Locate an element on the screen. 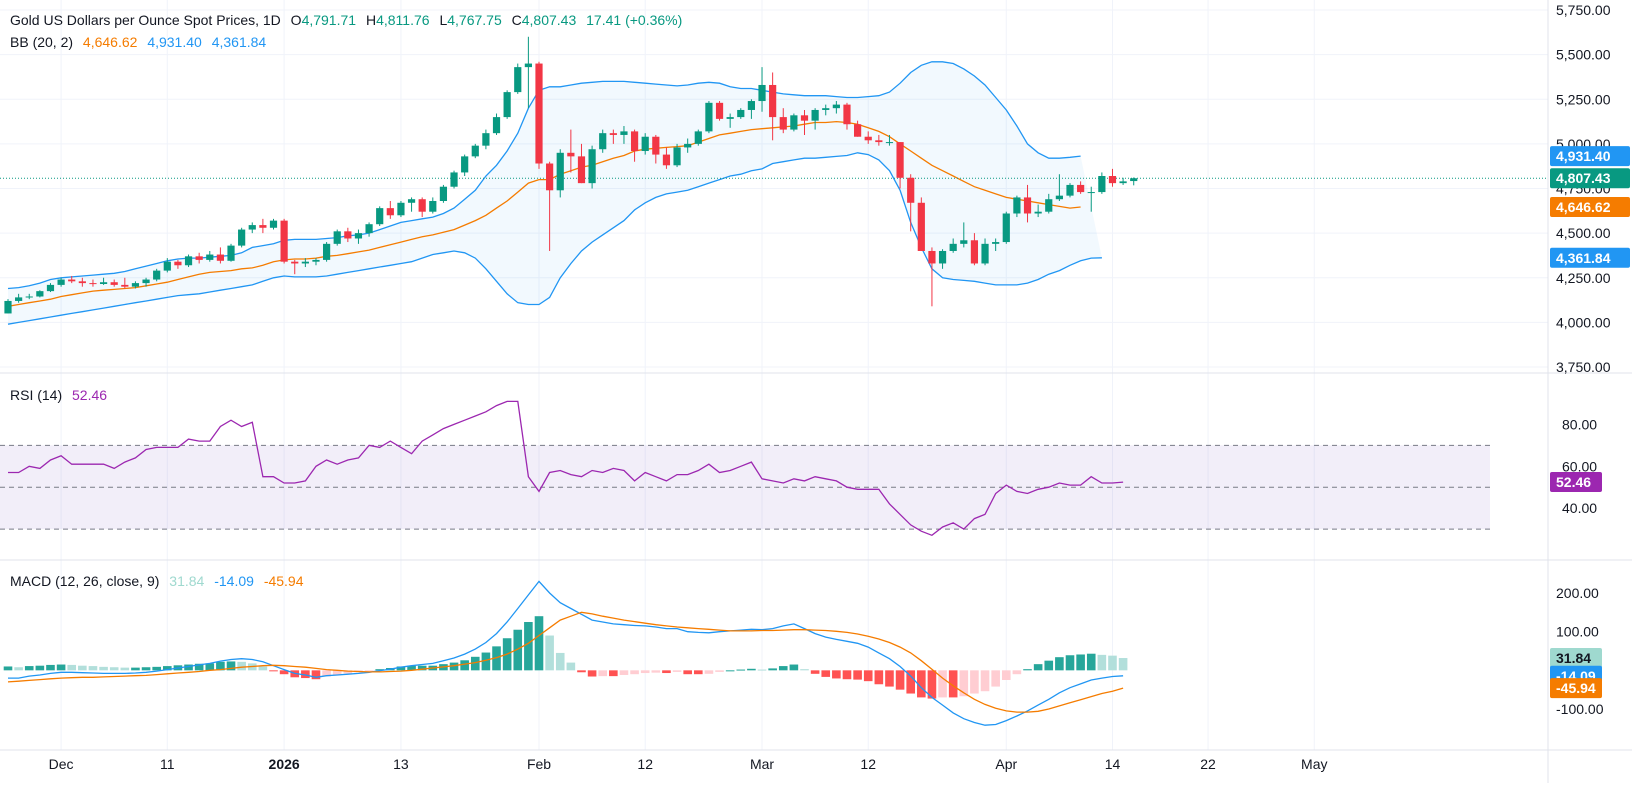  price-axis-label: 5,250.00 is located at coordinates (1583, 99).